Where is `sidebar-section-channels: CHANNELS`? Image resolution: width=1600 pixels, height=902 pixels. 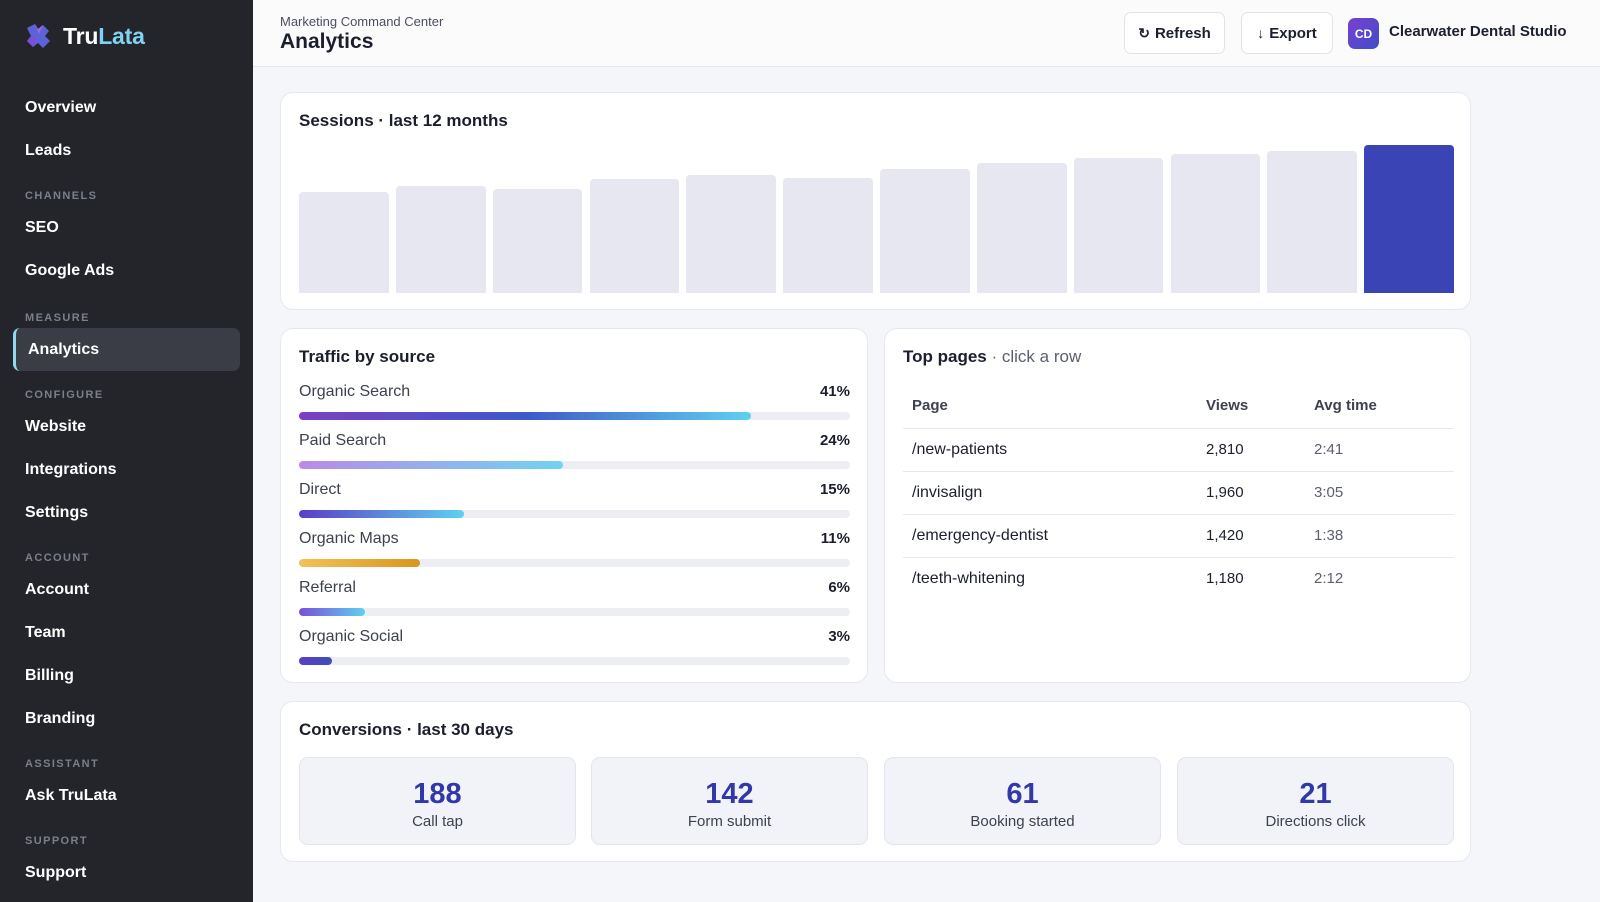 sidebar-section-channels: CHANNELS is located at coordinates (61, 196).